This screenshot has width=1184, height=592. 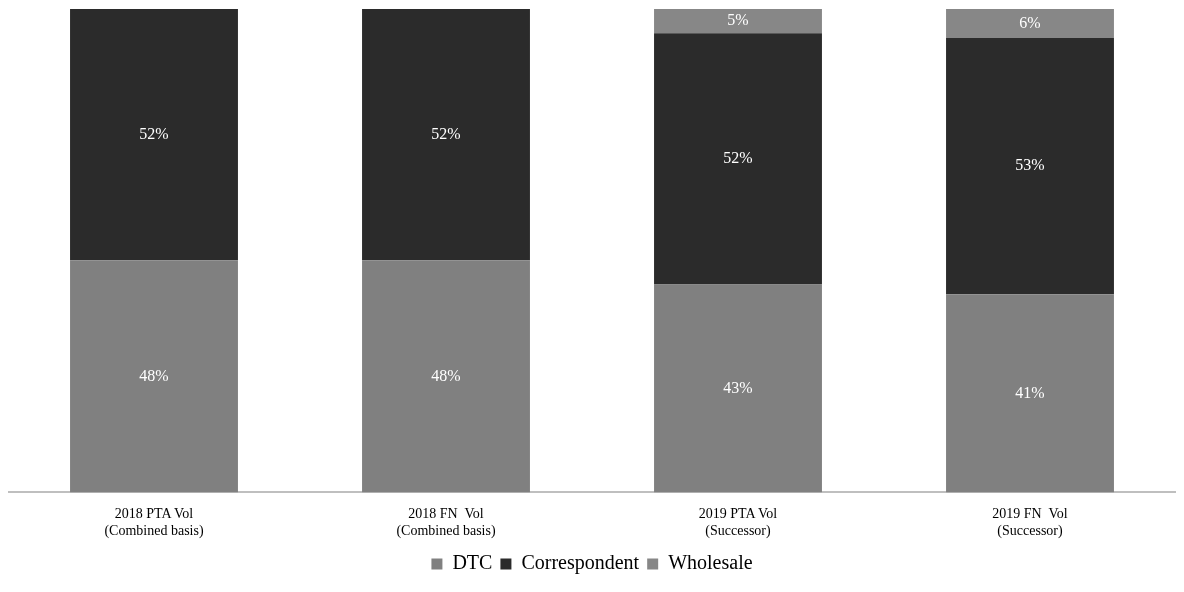 I want to click on legend-label: DTC, so click(x=472, y=562).